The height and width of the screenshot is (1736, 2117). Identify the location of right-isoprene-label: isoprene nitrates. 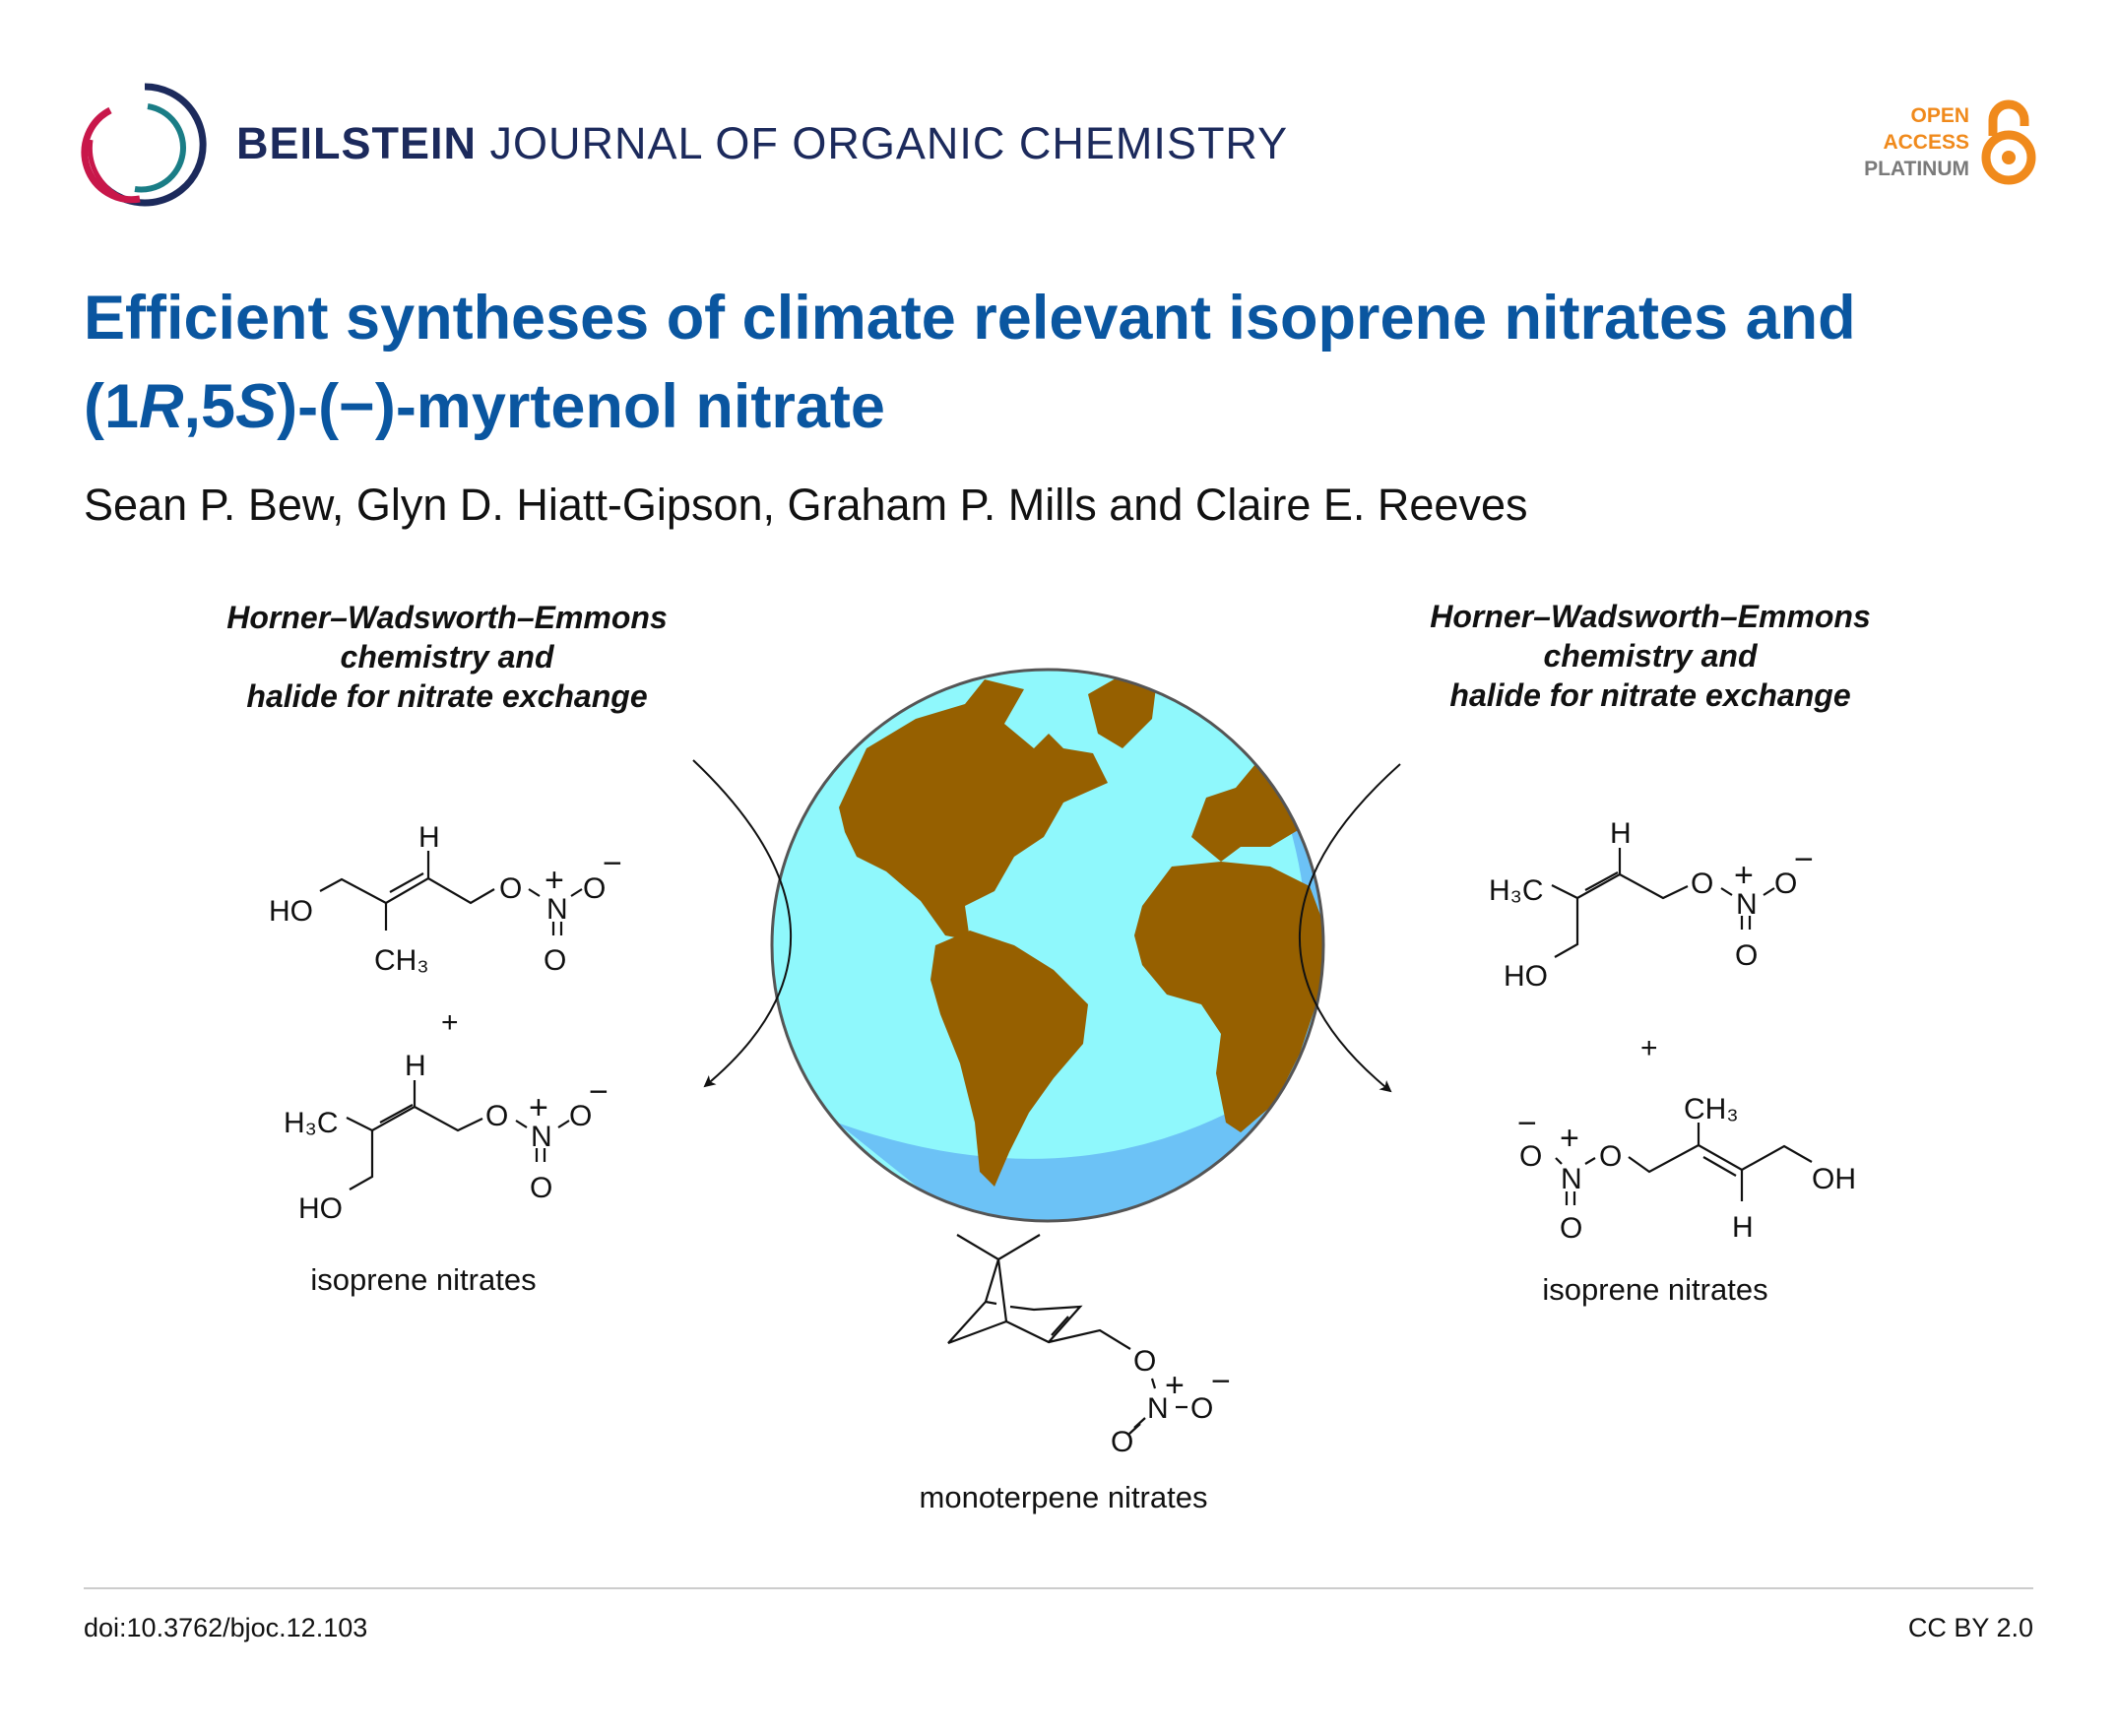
(1654, 1290).